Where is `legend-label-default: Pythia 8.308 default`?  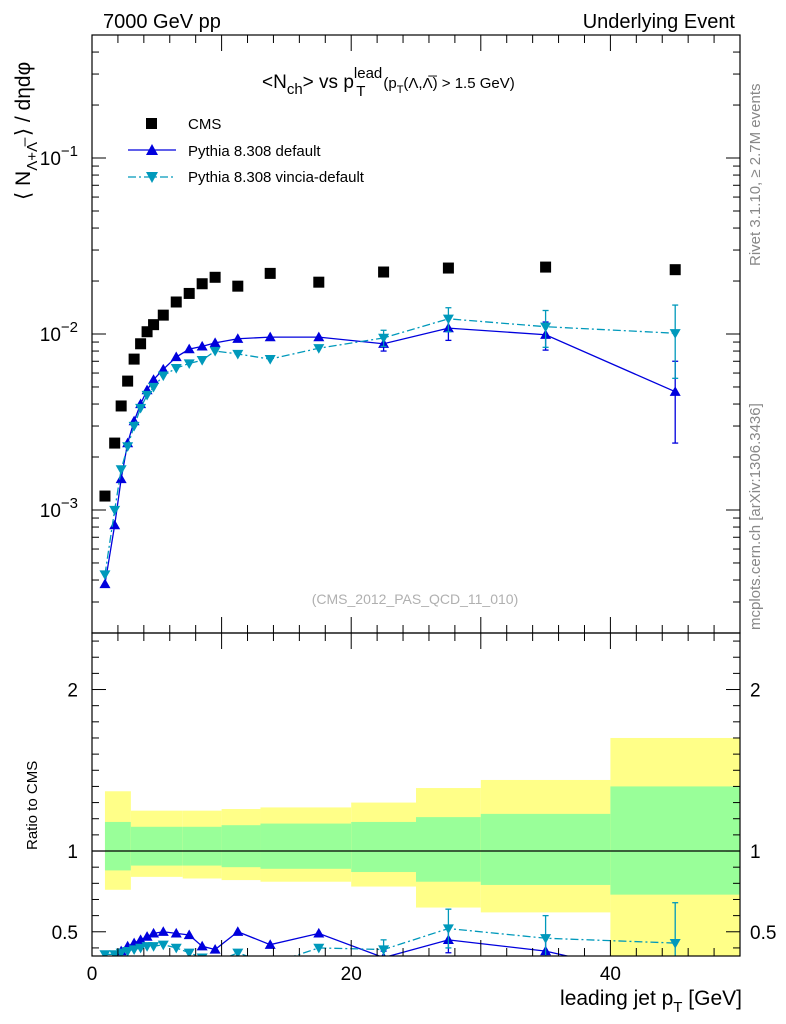
legend-label-default: Pythia 8.308 default is located at coordinates (254, 151).